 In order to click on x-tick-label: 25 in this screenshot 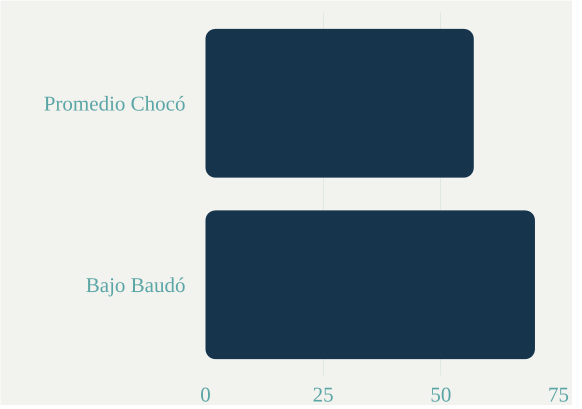, I will do `click(323, 394)`.